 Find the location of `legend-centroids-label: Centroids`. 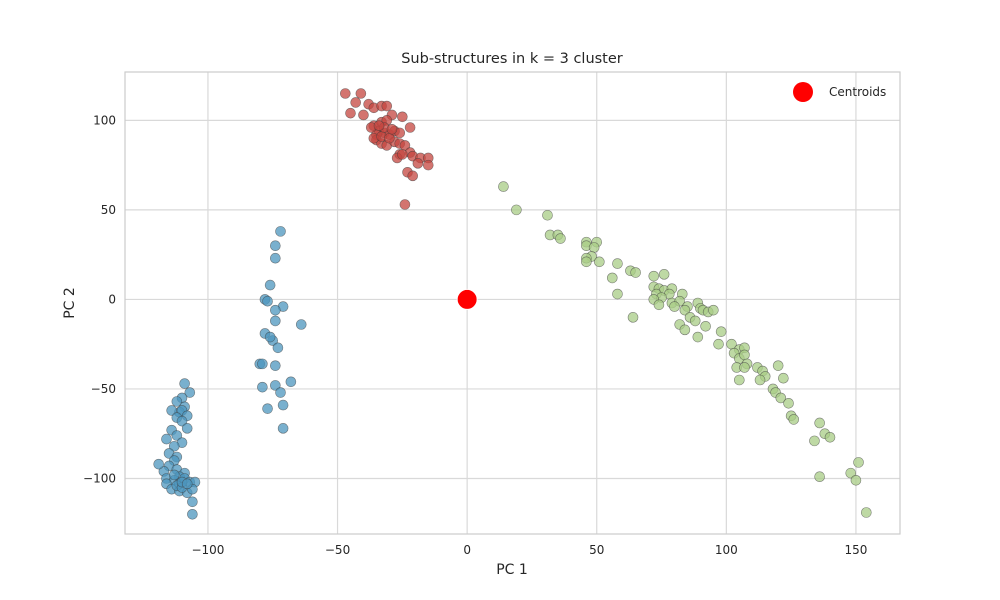

legend-centroids-label: Centroids is located at coordinates (857, 92).